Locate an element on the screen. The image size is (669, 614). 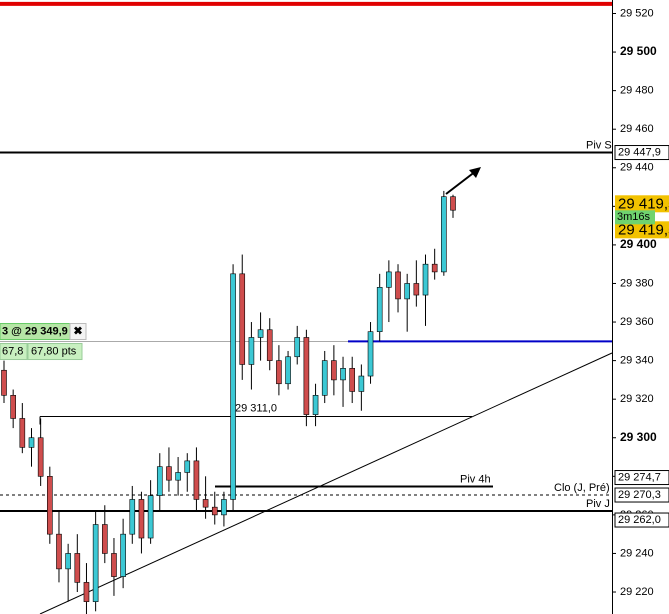
y-tick-label: 29 480 is located at coordinates (637, 91).